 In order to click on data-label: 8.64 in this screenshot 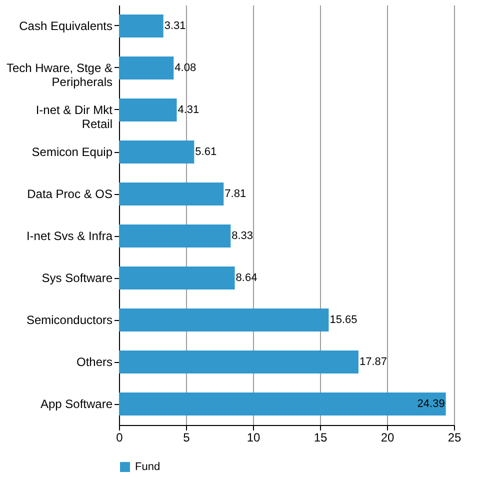, I will do `click(247, 278)`.